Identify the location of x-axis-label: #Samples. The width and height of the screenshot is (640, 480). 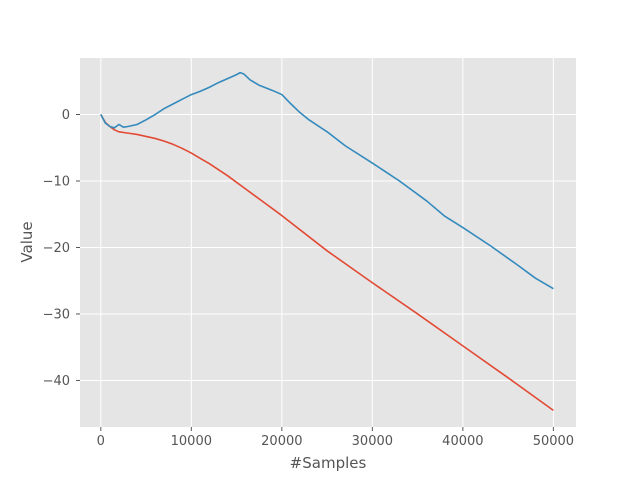
(328, 463).